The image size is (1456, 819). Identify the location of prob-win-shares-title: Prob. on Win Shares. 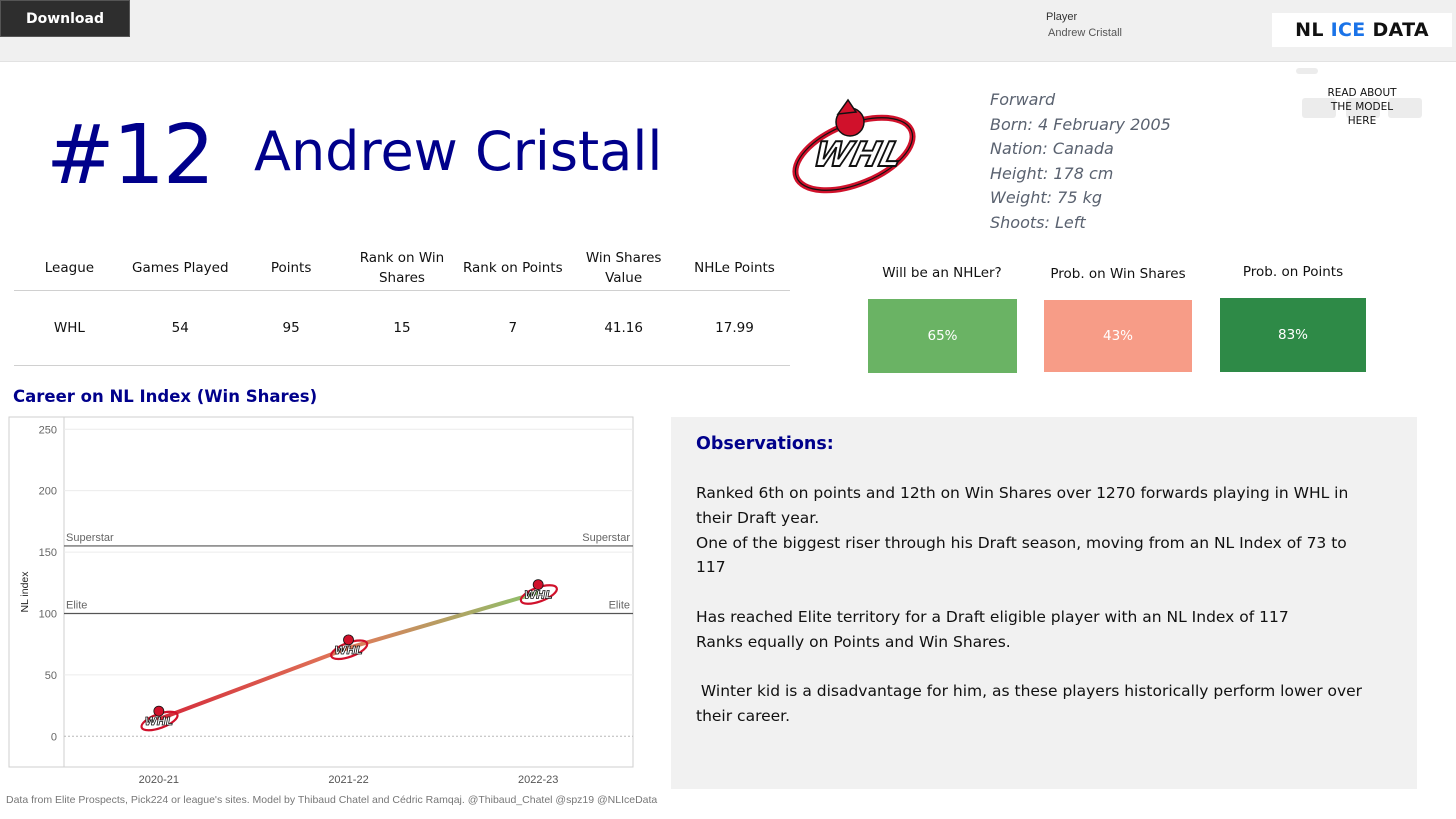
(1118, 274).